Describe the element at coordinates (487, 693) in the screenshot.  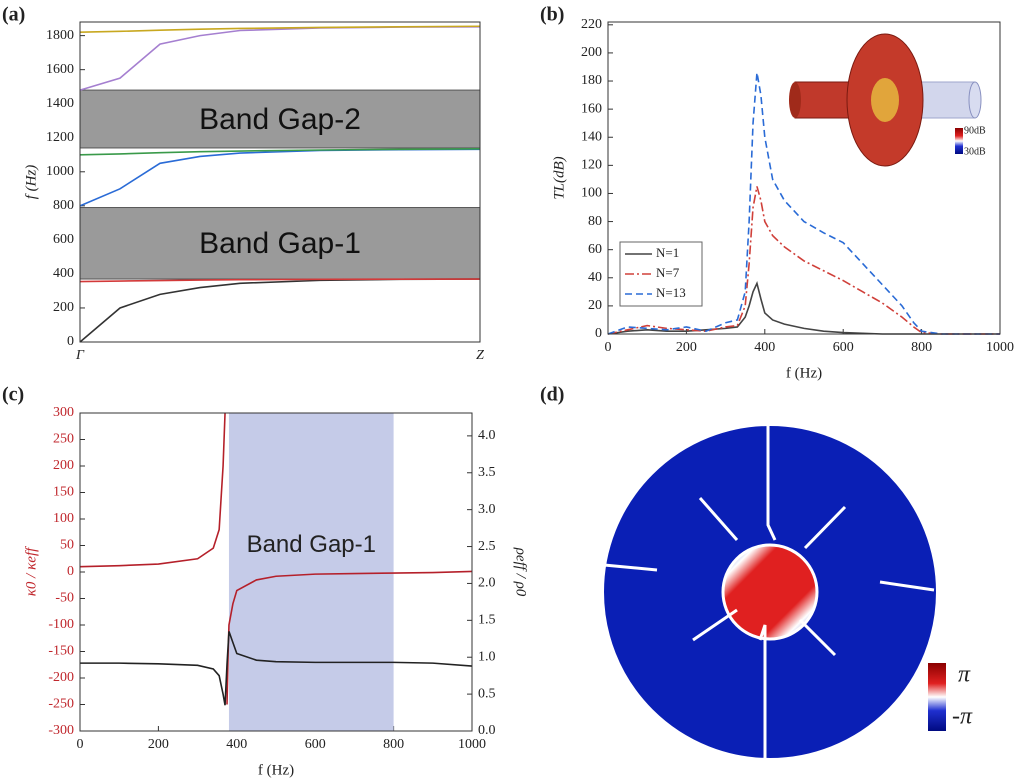
I see `y2-tick-label: 0.5` at that location.